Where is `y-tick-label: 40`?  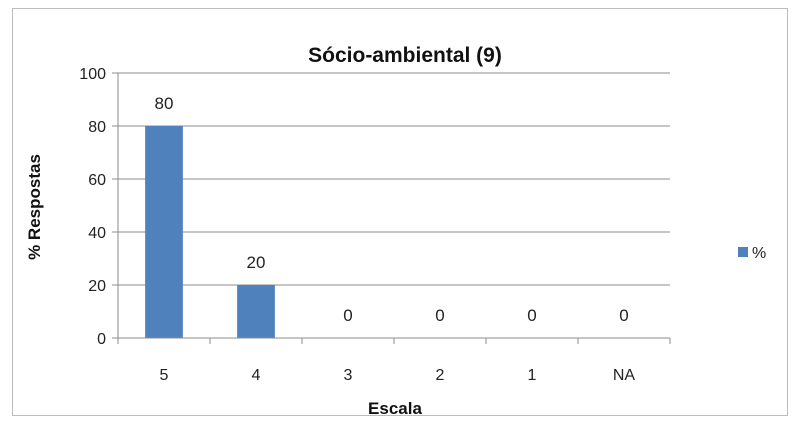 y-tick-label: 40 is located at coordinates (97, 233).